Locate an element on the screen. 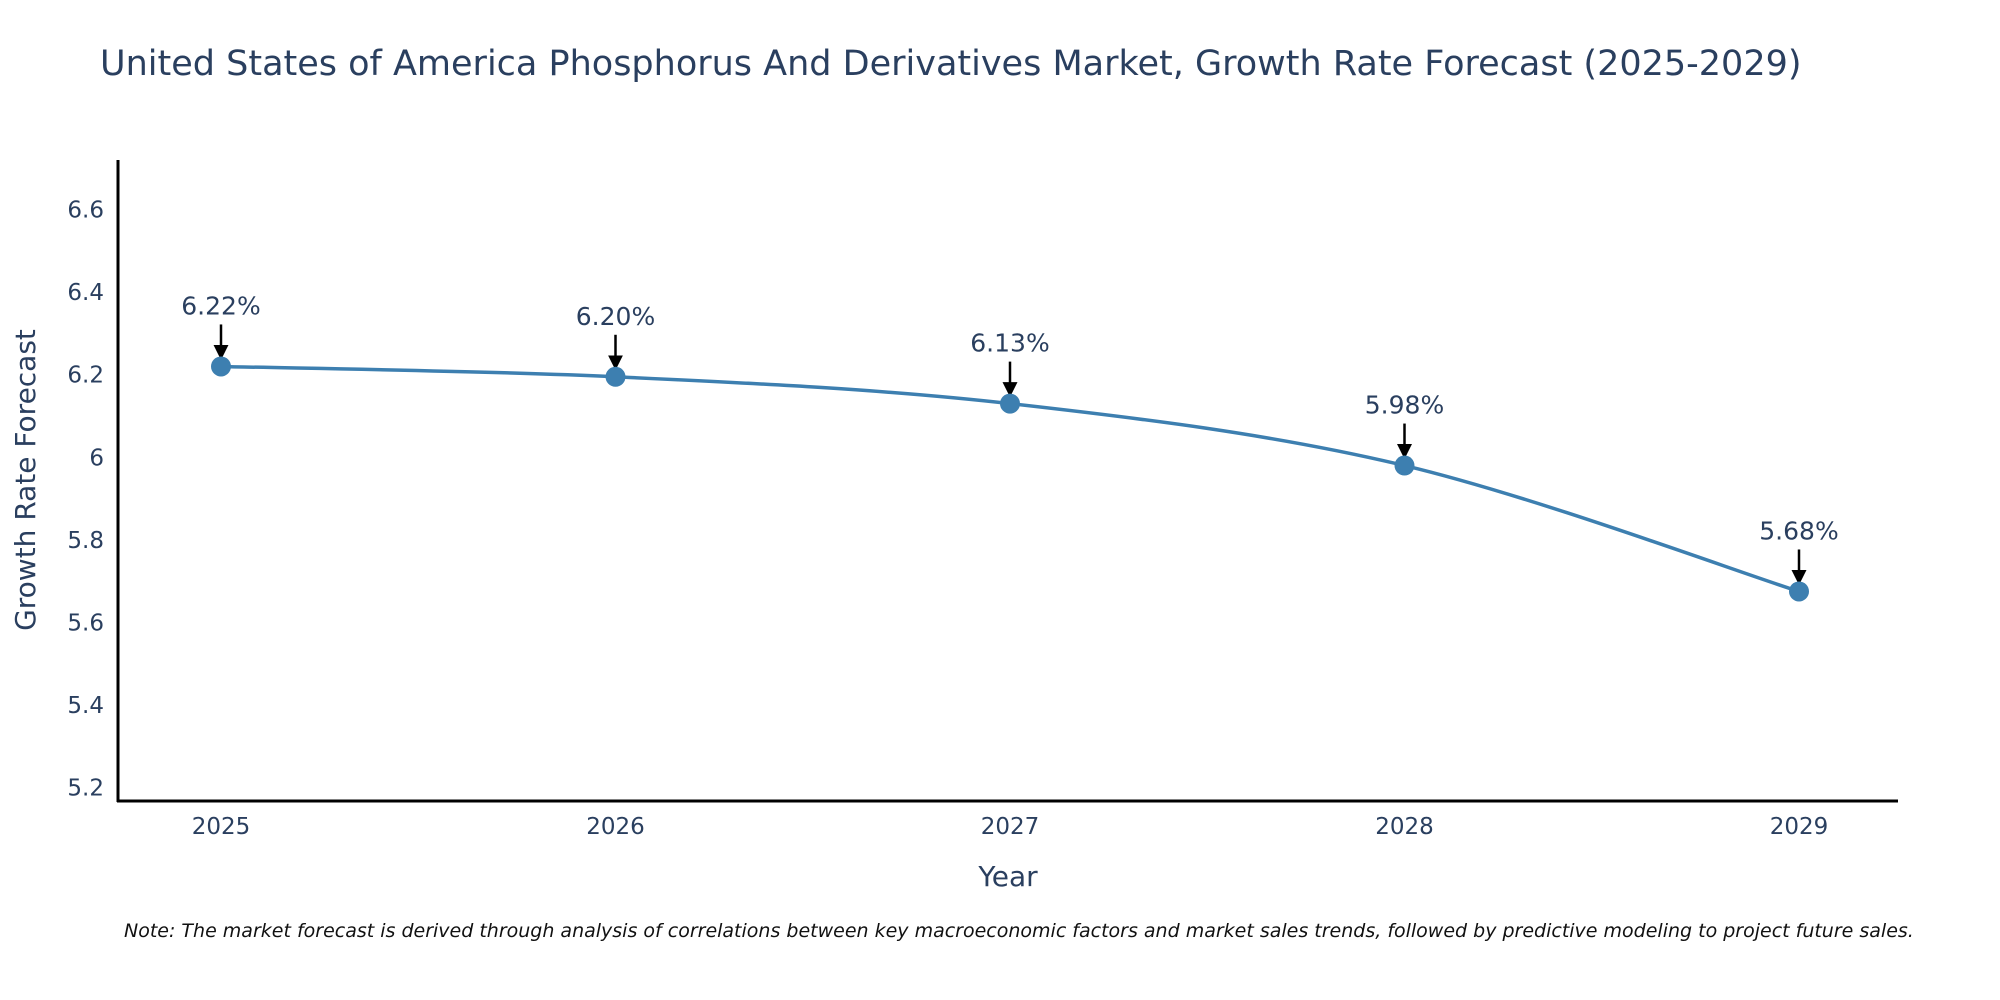 The image size is (2000, 1000). y-tick-label: 5.4 is located at coordinates (85, 706).